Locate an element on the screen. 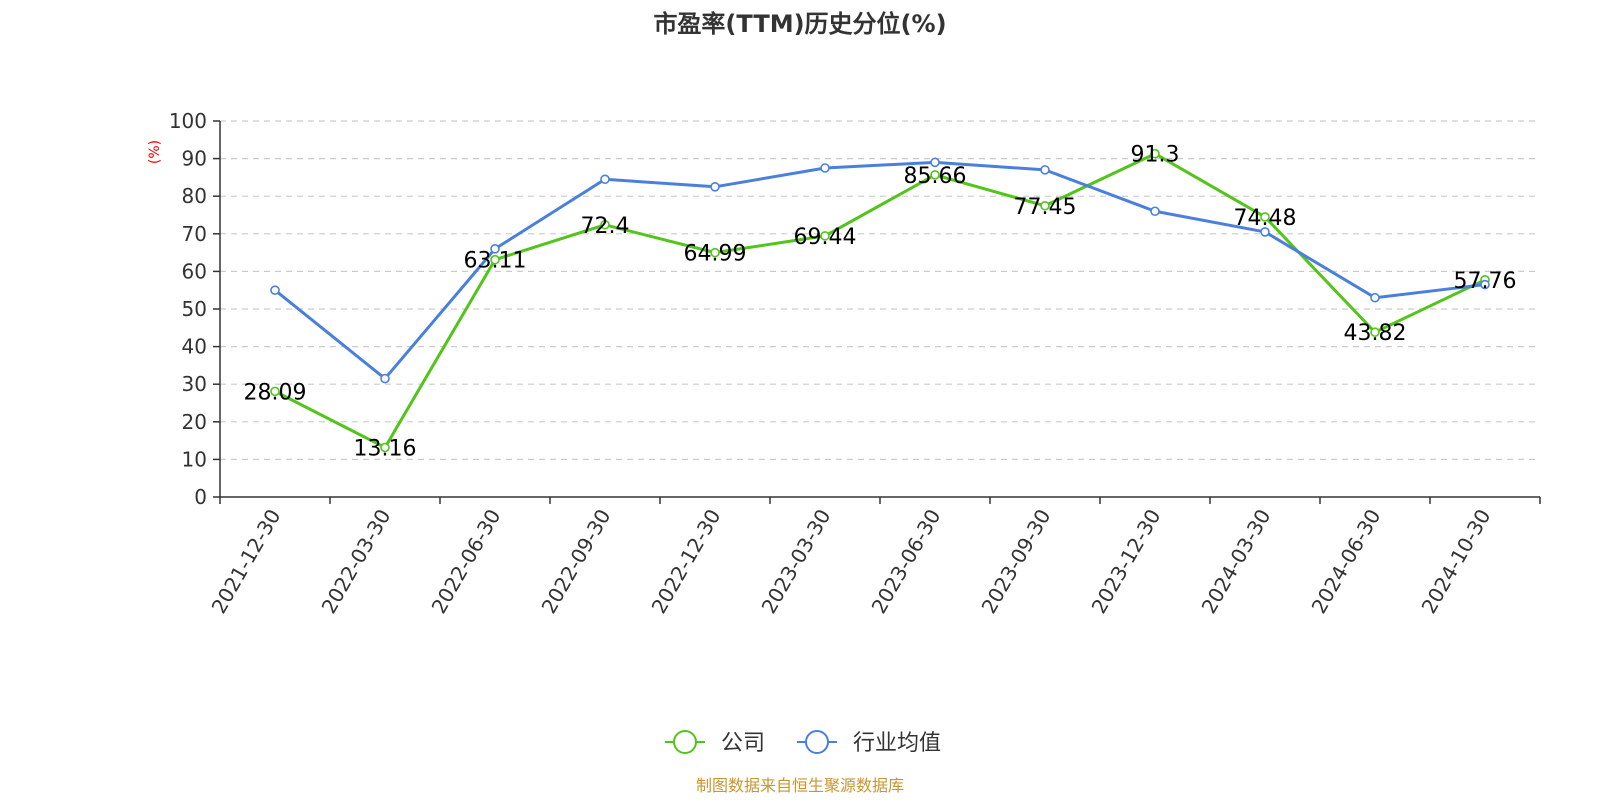  legend-label-company: 公司 is located at coordinates (743, 743).